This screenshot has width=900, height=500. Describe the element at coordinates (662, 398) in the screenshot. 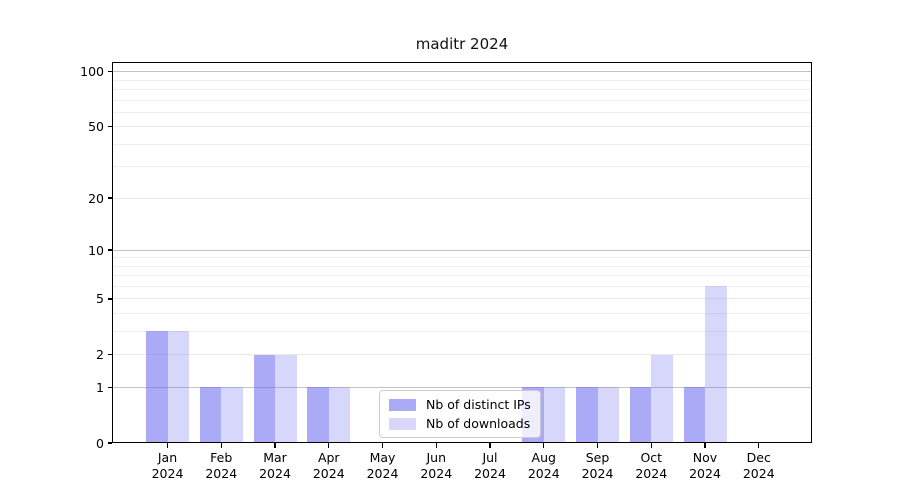

I see `bar-oct-downloads` at that location.